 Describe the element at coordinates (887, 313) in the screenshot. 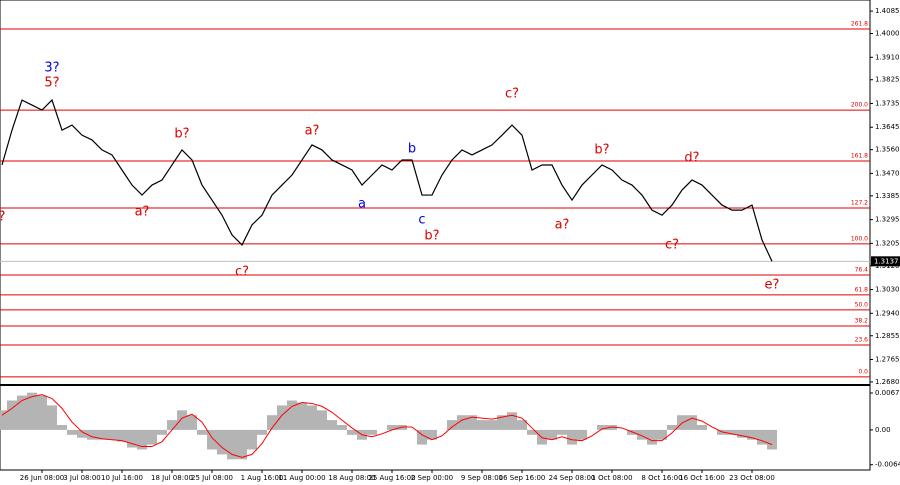

I see `y-tick-label: 1.2940` at that location.